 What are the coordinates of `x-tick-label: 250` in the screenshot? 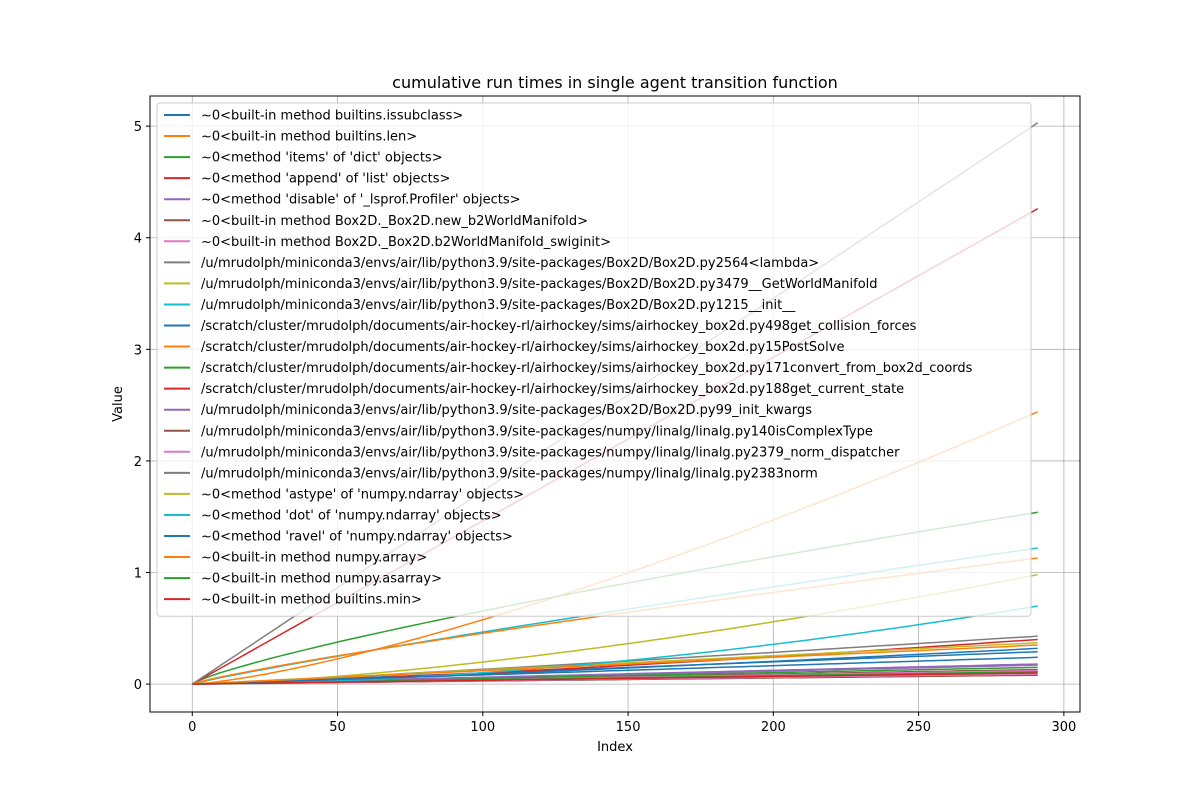 It's located at (918, 727).